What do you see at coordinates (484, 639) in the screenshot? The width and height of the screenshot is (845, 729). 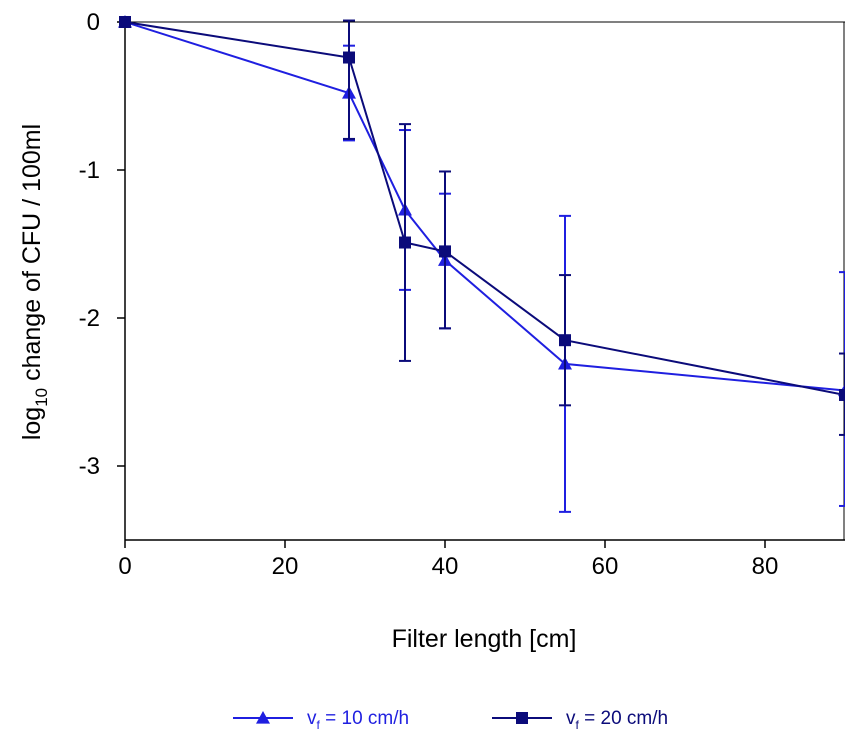 I see `x-axis-label: Filter length [cm]` at bounding box center [484, 639].